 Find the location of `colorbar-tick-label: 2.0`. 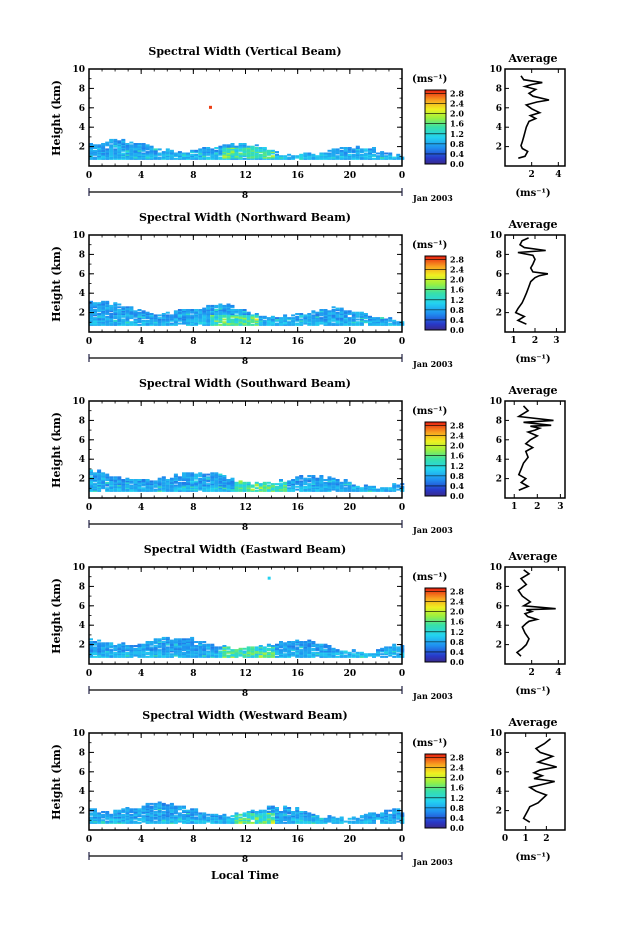

colorbar-tick-label: 2.0 is located at coordinates (457, 114).